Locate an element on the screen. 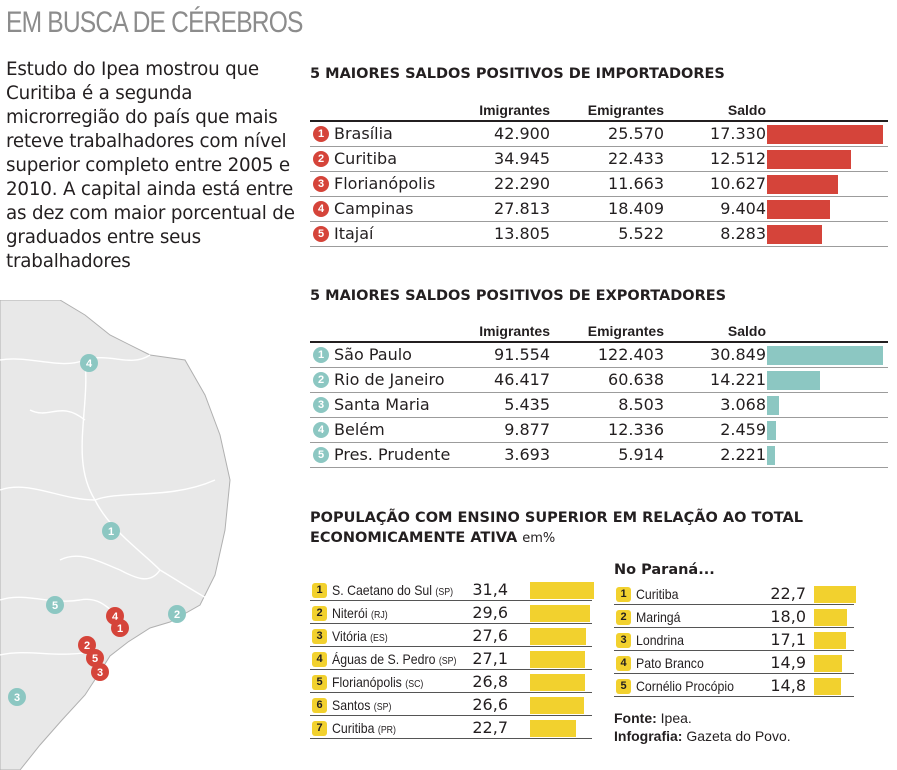 This screenshot has width=897, height=770. exporter-imigrantes: 3.693 is located at coordinates (527, 454).